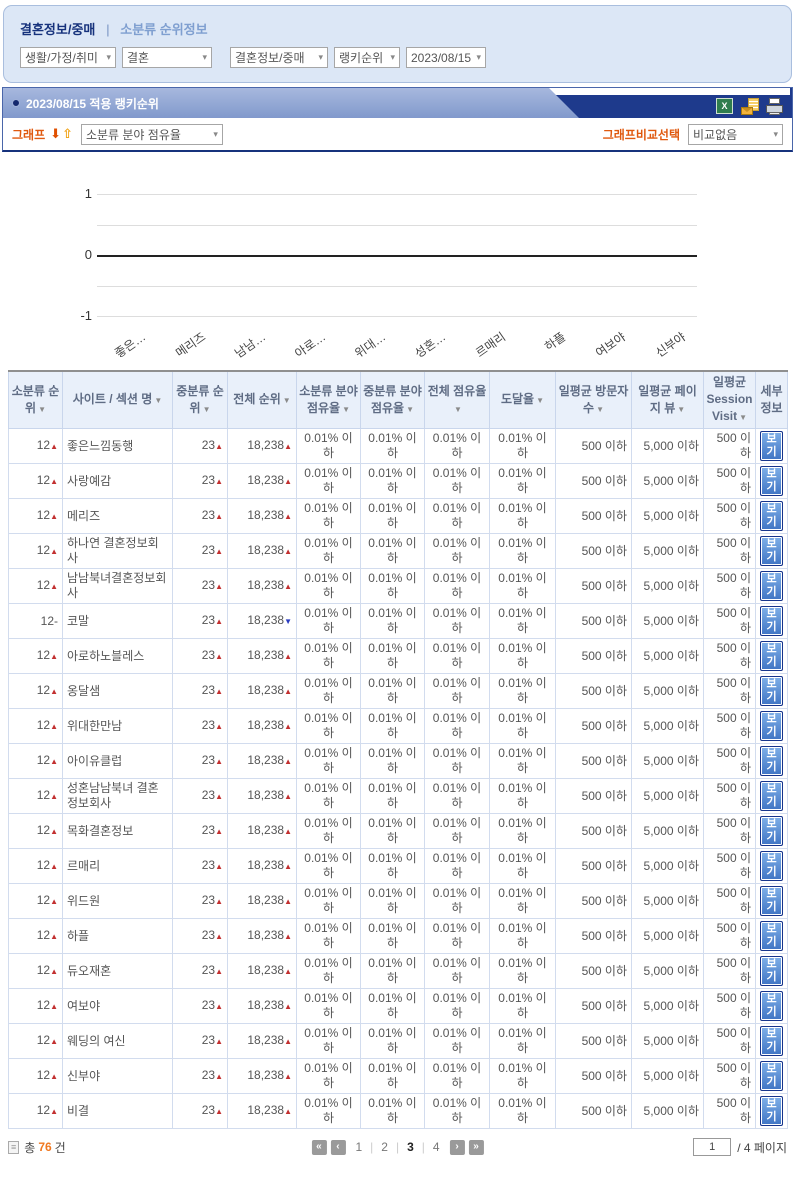  I want to click on next-page-button: ›, so click(457, 1147).